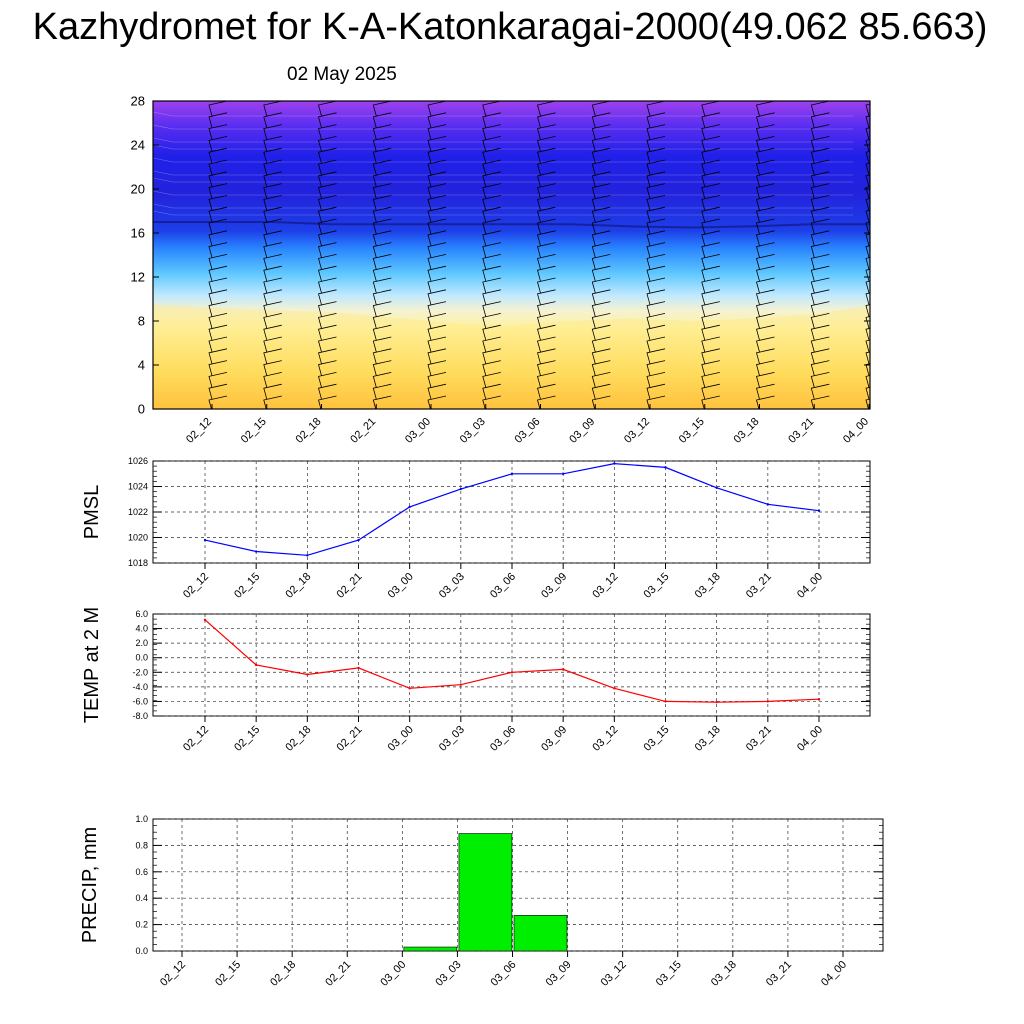 This screenshot has width=1024, height=1024. What do you see at coordinates (657, 739) in the screenshot?
I see `x-tick-label: 03_15` at bounding box center [657, 739].